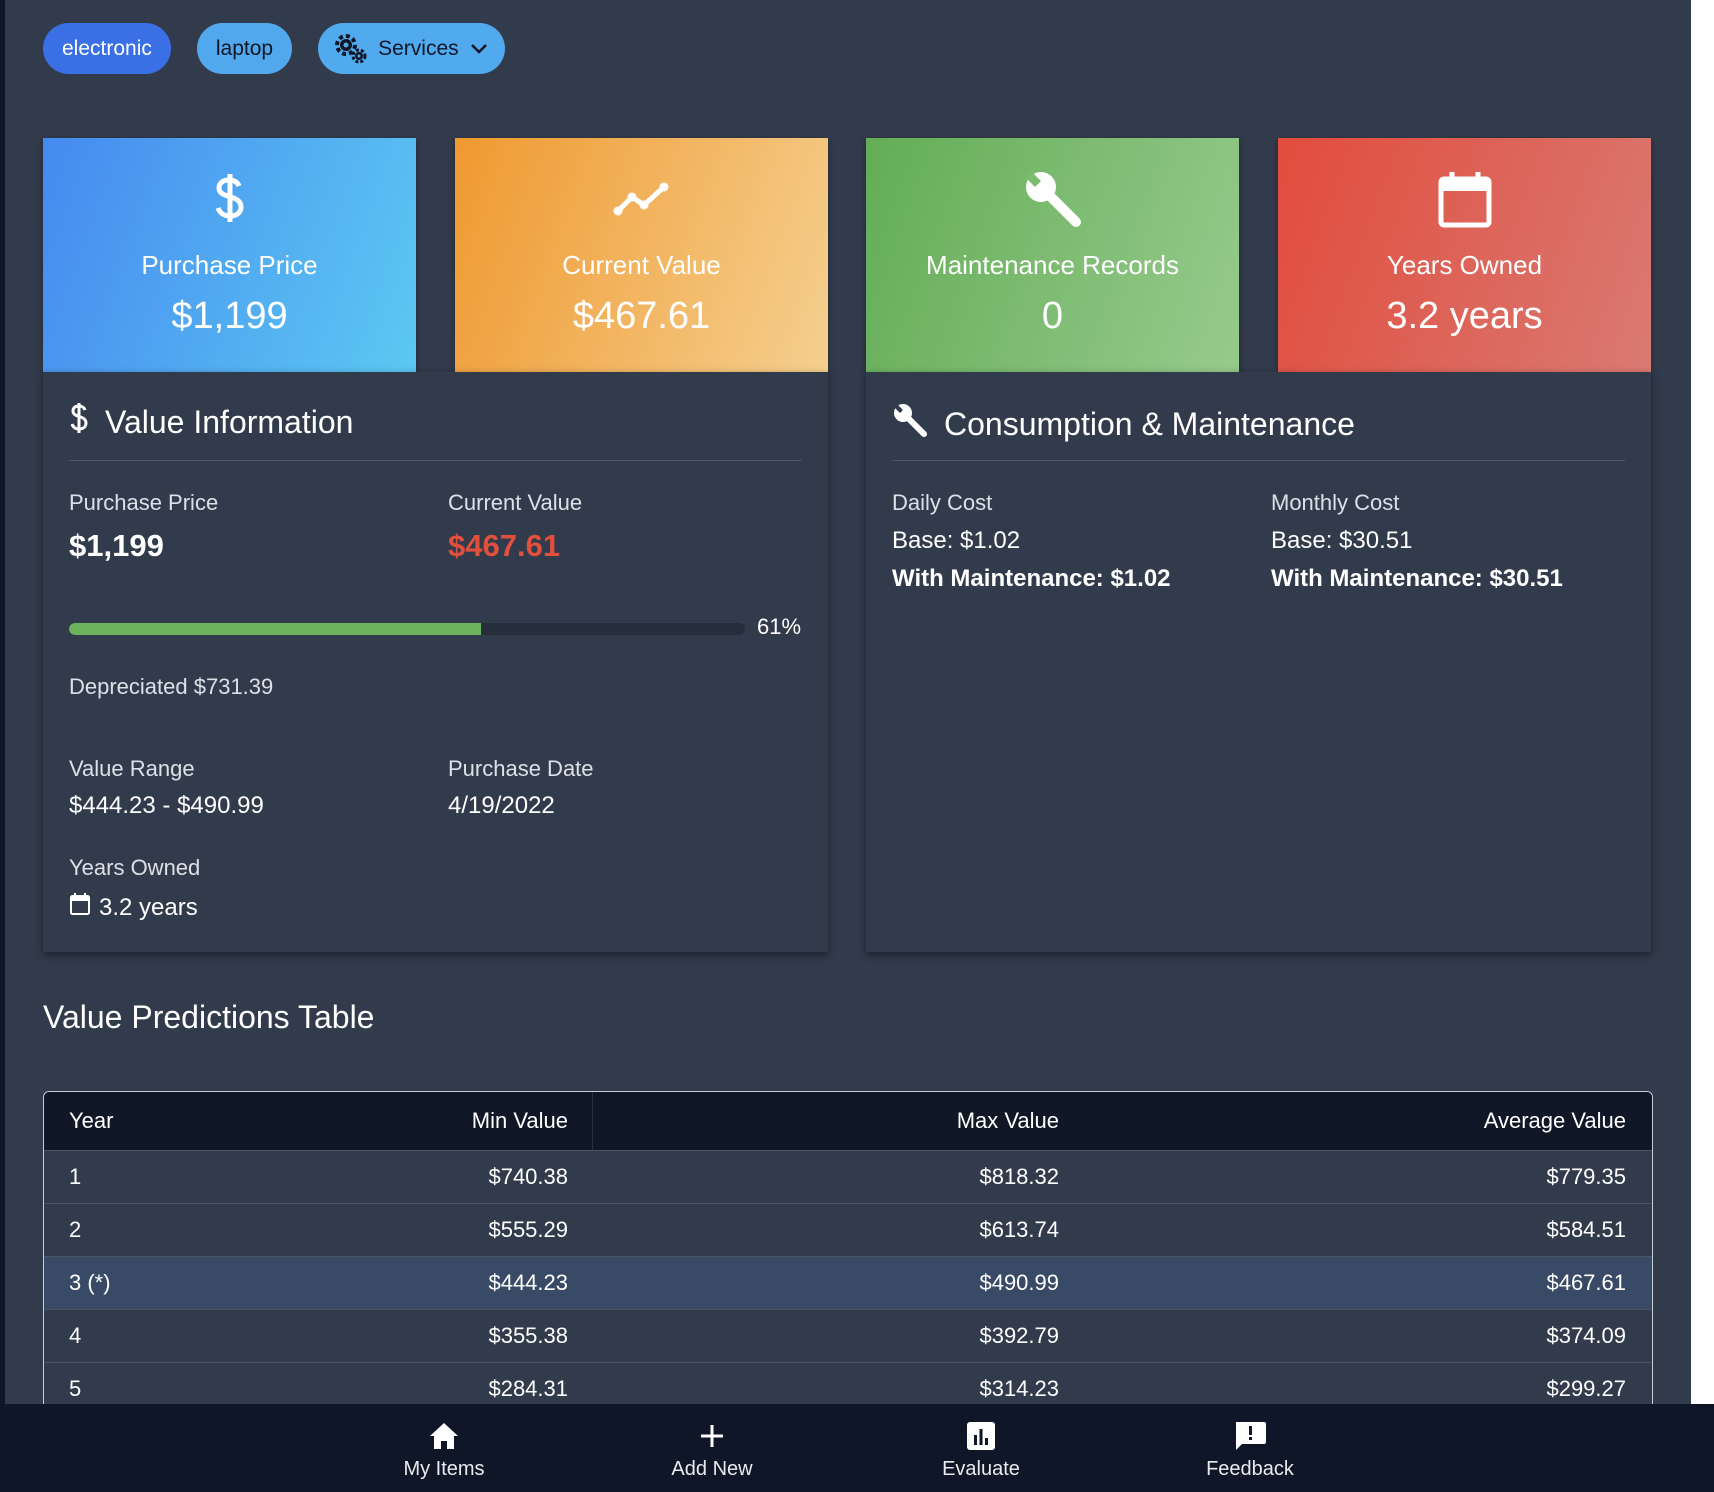 Image resolution: width=1714 pixels, height=1492 pixels. I want to click on daily-cost-with-maintenance: With Maintenance: $1.02, so click(1031, 578).